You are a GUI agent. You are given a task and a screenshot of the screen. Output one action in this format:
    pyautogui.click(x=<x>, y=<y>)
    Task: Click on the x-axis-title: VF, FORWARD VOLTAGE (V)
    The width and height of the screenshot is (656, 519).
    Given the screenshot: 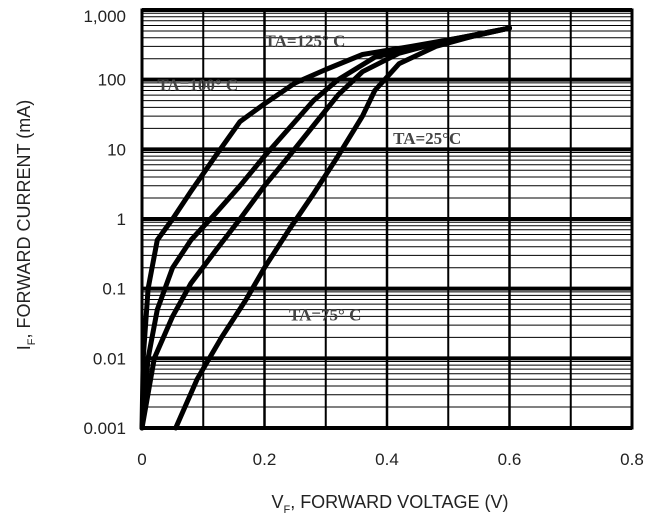 What is the action you would take?
    pyautogui.click(x=389, y=504)
    